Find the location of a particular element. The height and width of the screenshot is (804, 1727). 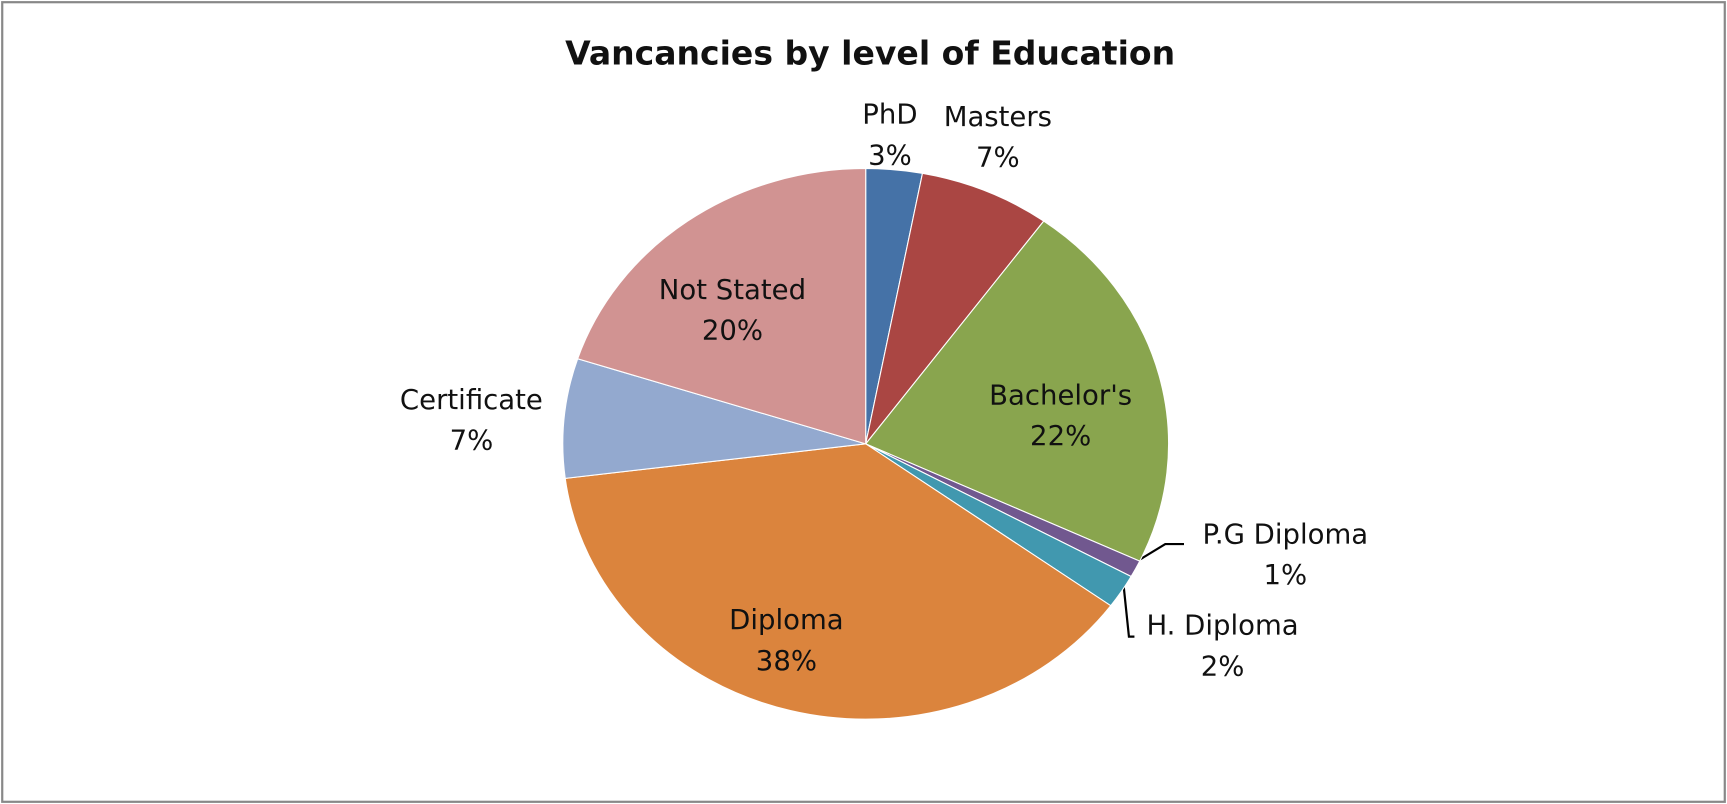

slice-label: Diploma is located at coordinates (786, 620).